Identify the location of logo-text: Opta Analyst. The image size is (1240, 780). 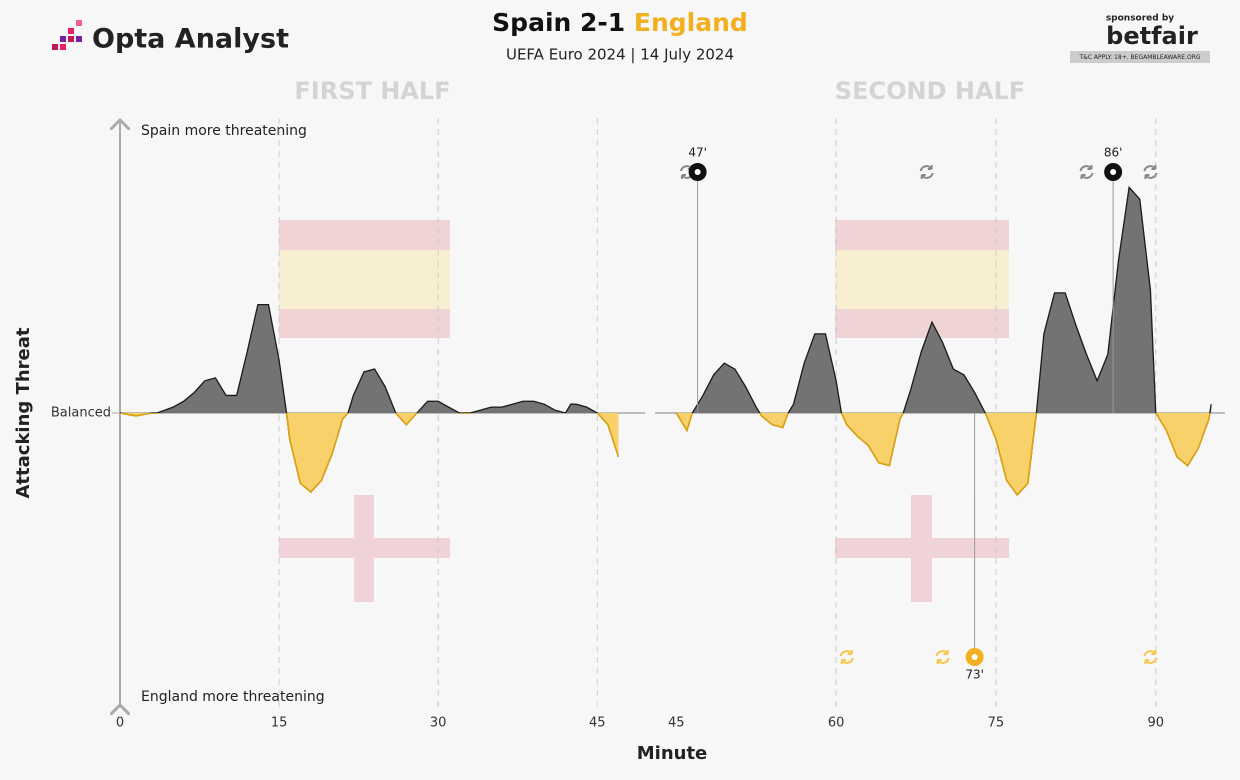
(190, 39).